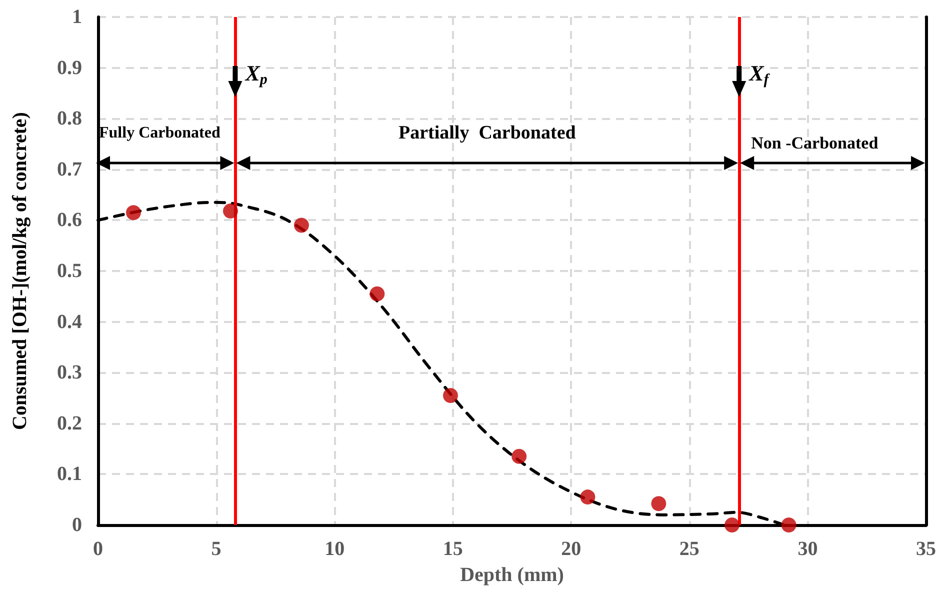  Describe the element at coordinates (487, 133) in the screenshot. I see `annotation: Partially Carbonated` at that location.